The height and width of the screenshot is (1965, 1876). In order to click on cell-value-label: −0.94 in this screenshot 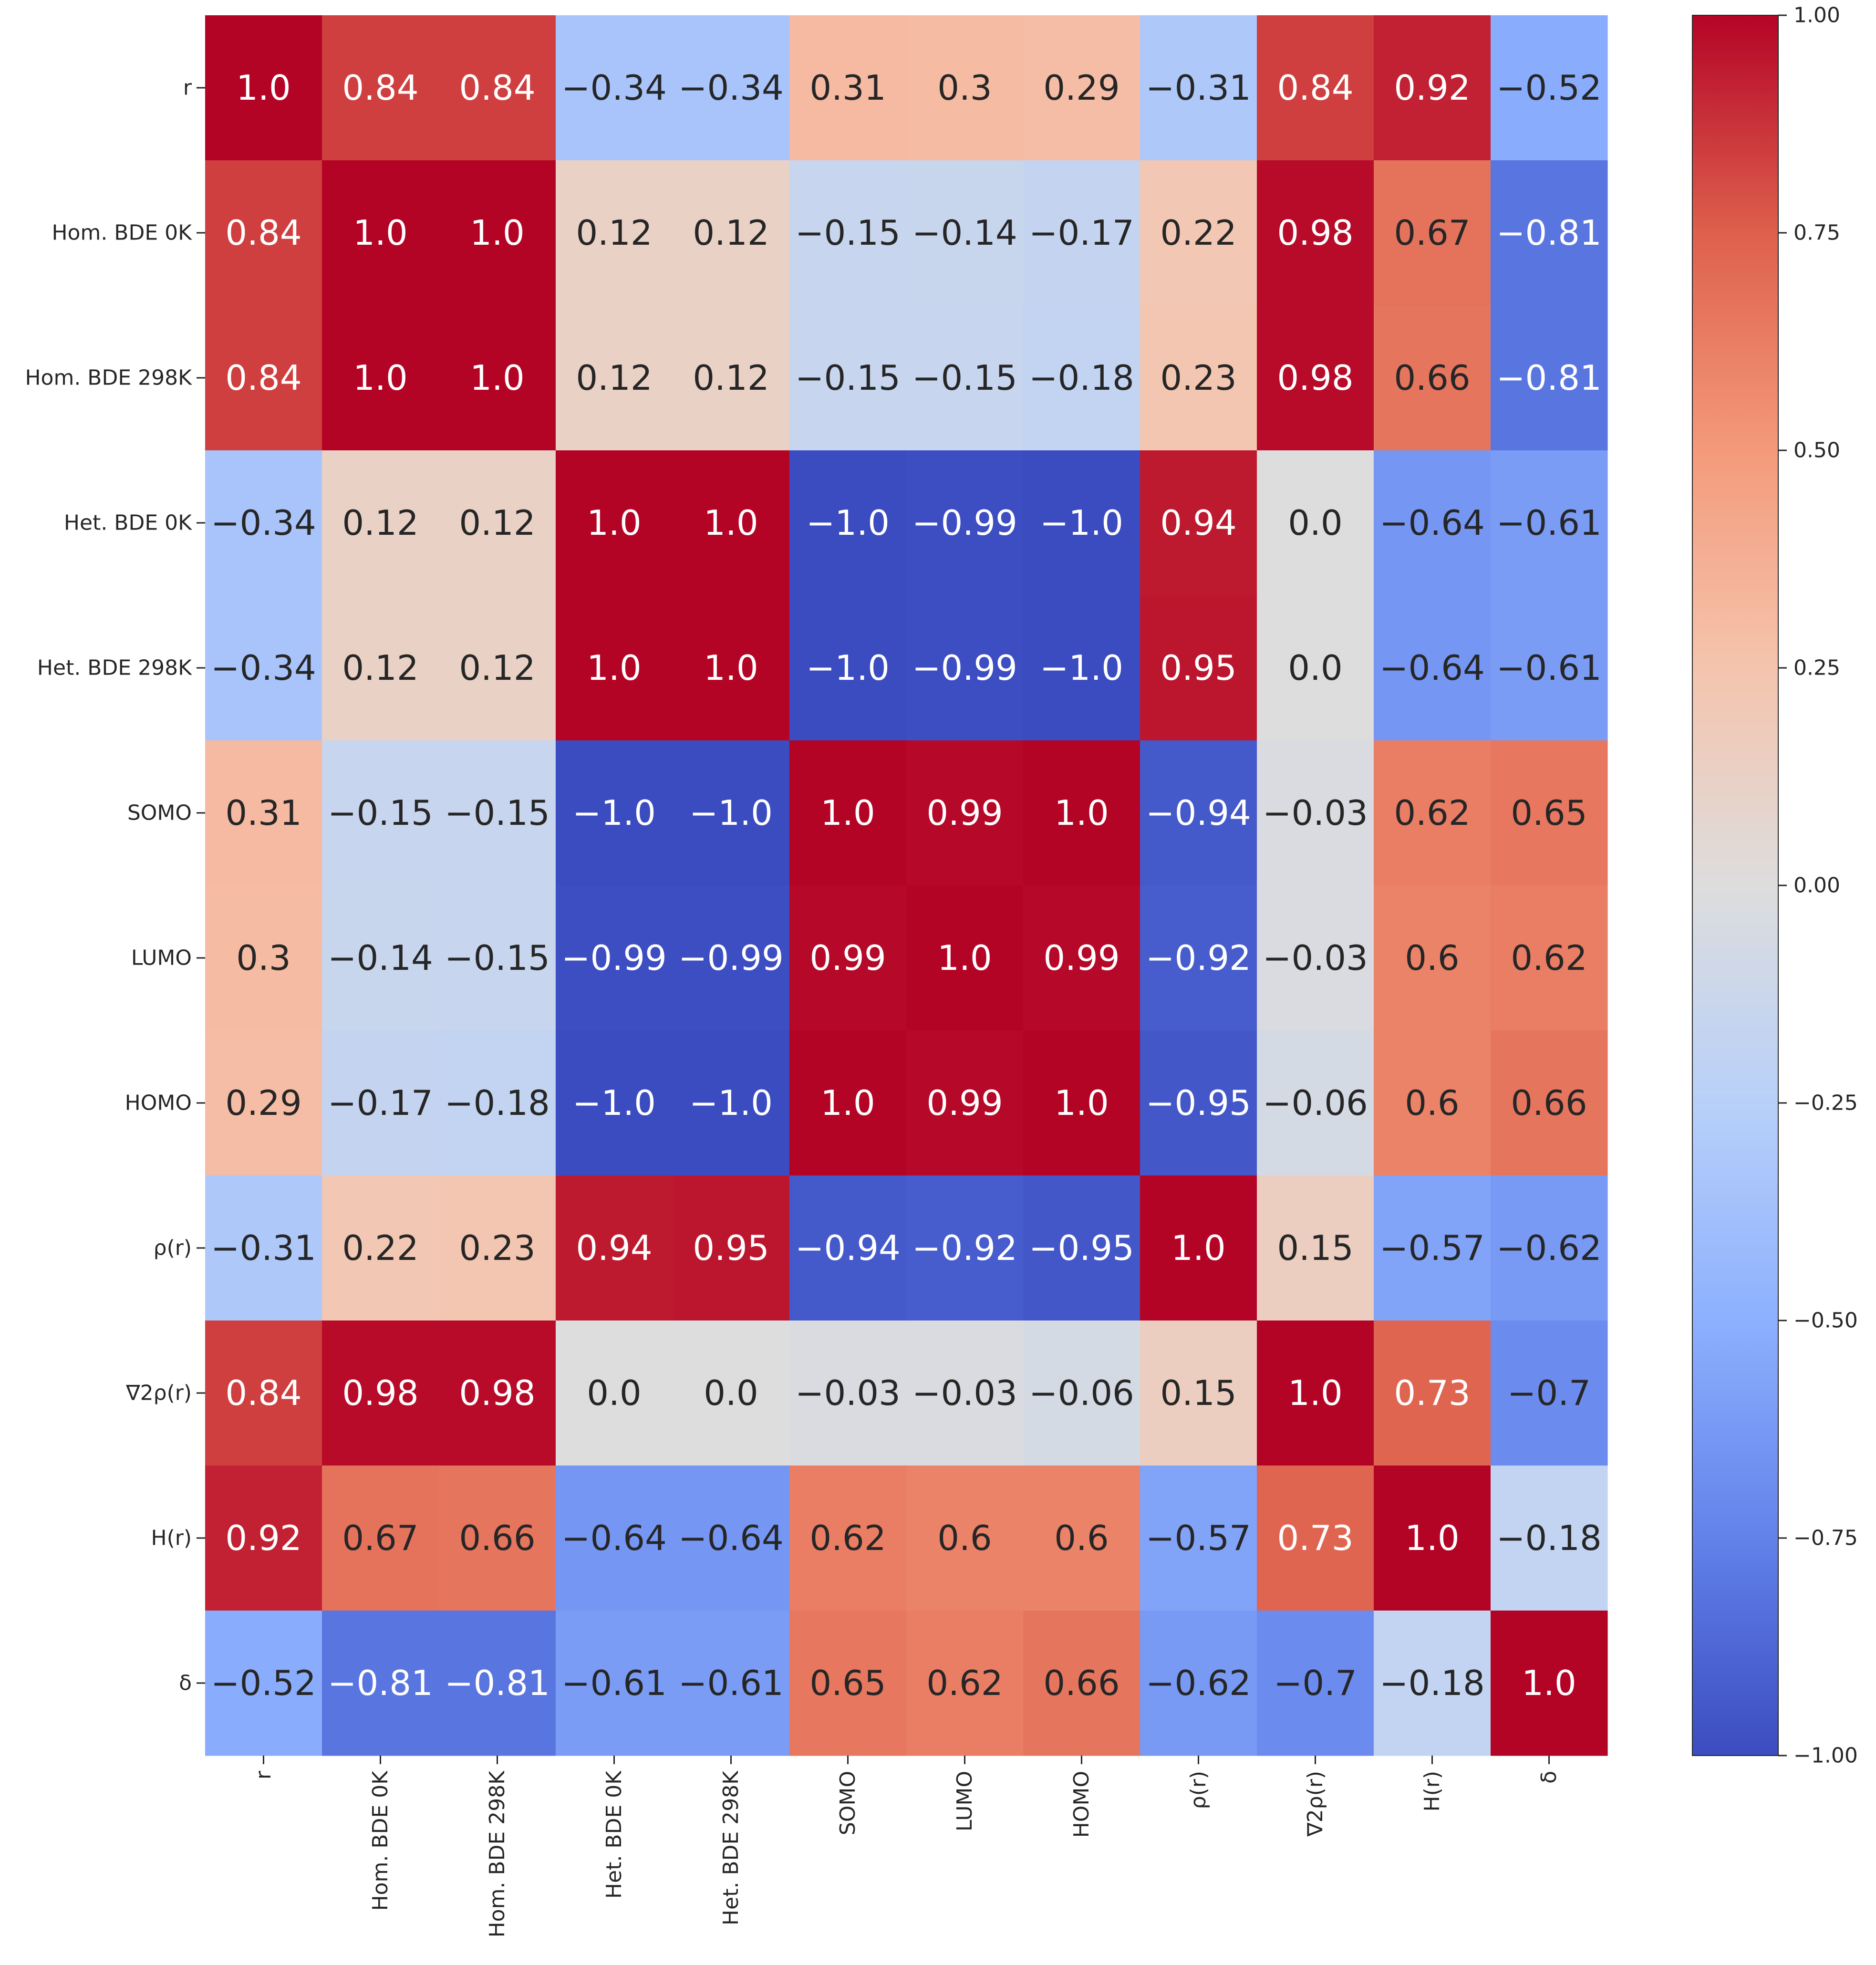, I will do `click(848, 1248)`.